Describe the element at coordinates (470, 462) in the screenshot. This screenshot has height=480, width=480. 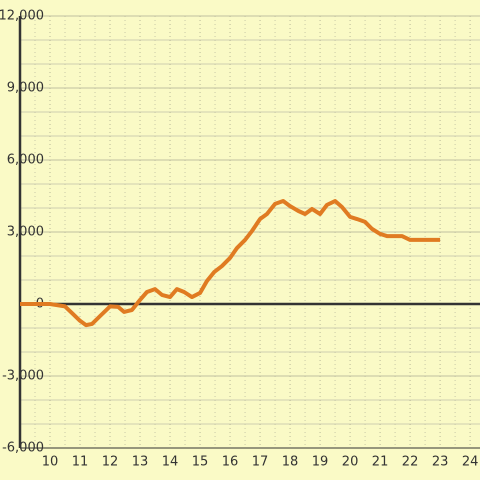
I see `x-tick-label: 24` at that location.